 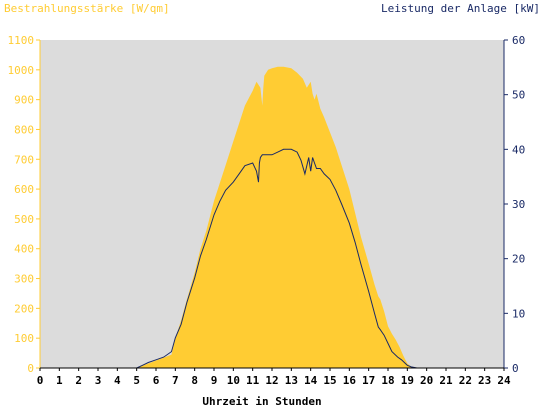 What do you see at coordinates (518, 313) in the screenshot?
I see `right-y-tick-label: 10` at bounding box center [518, 313].